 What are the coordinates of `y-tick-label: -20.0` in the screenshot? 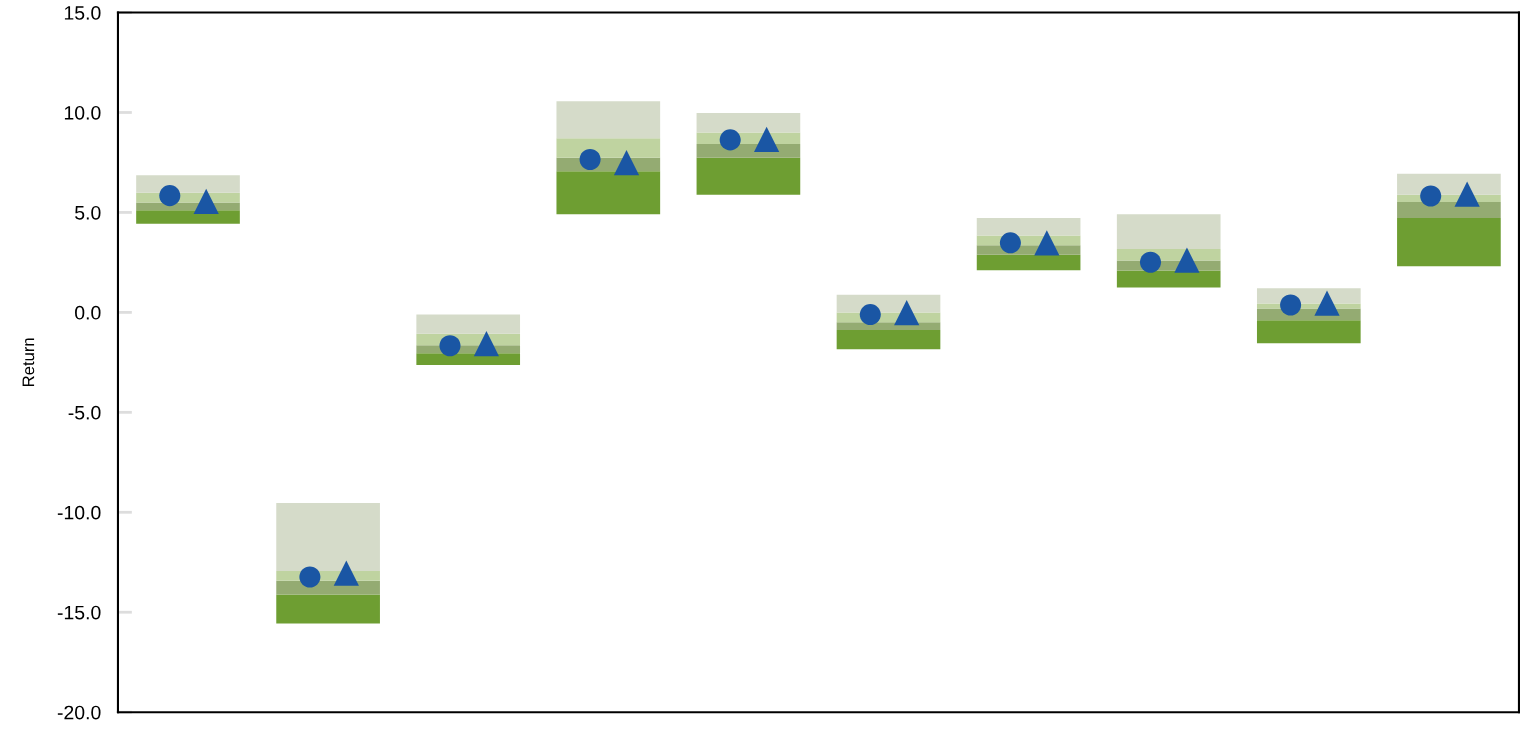 It's located at (79, 712).